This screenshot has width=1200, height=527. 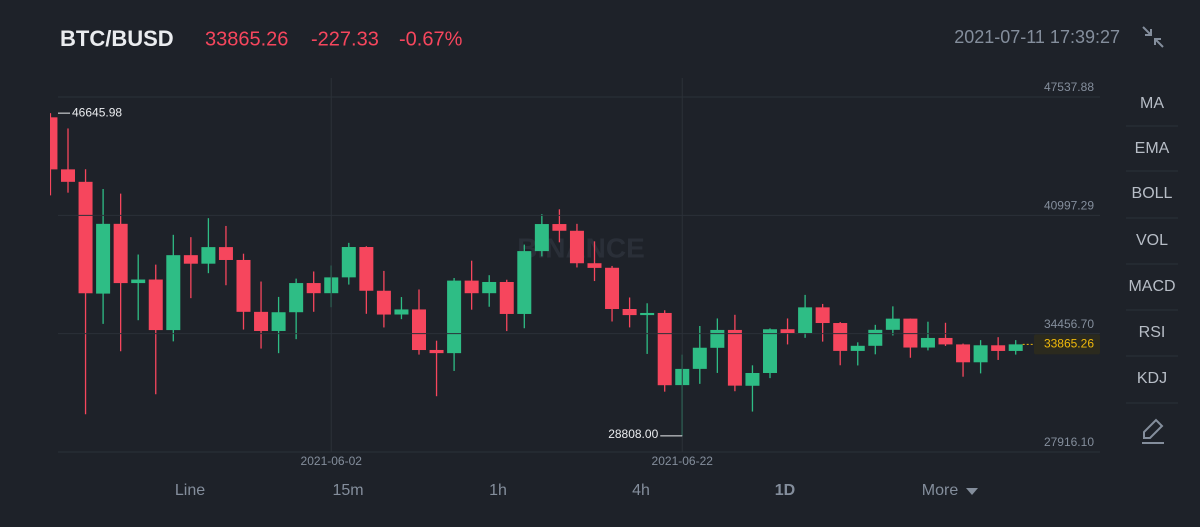 What do you see at coordinates (683, 461) in the screenshot?
I see `x-tick-label: 2021-06-22` at bounding box center [683, 461].